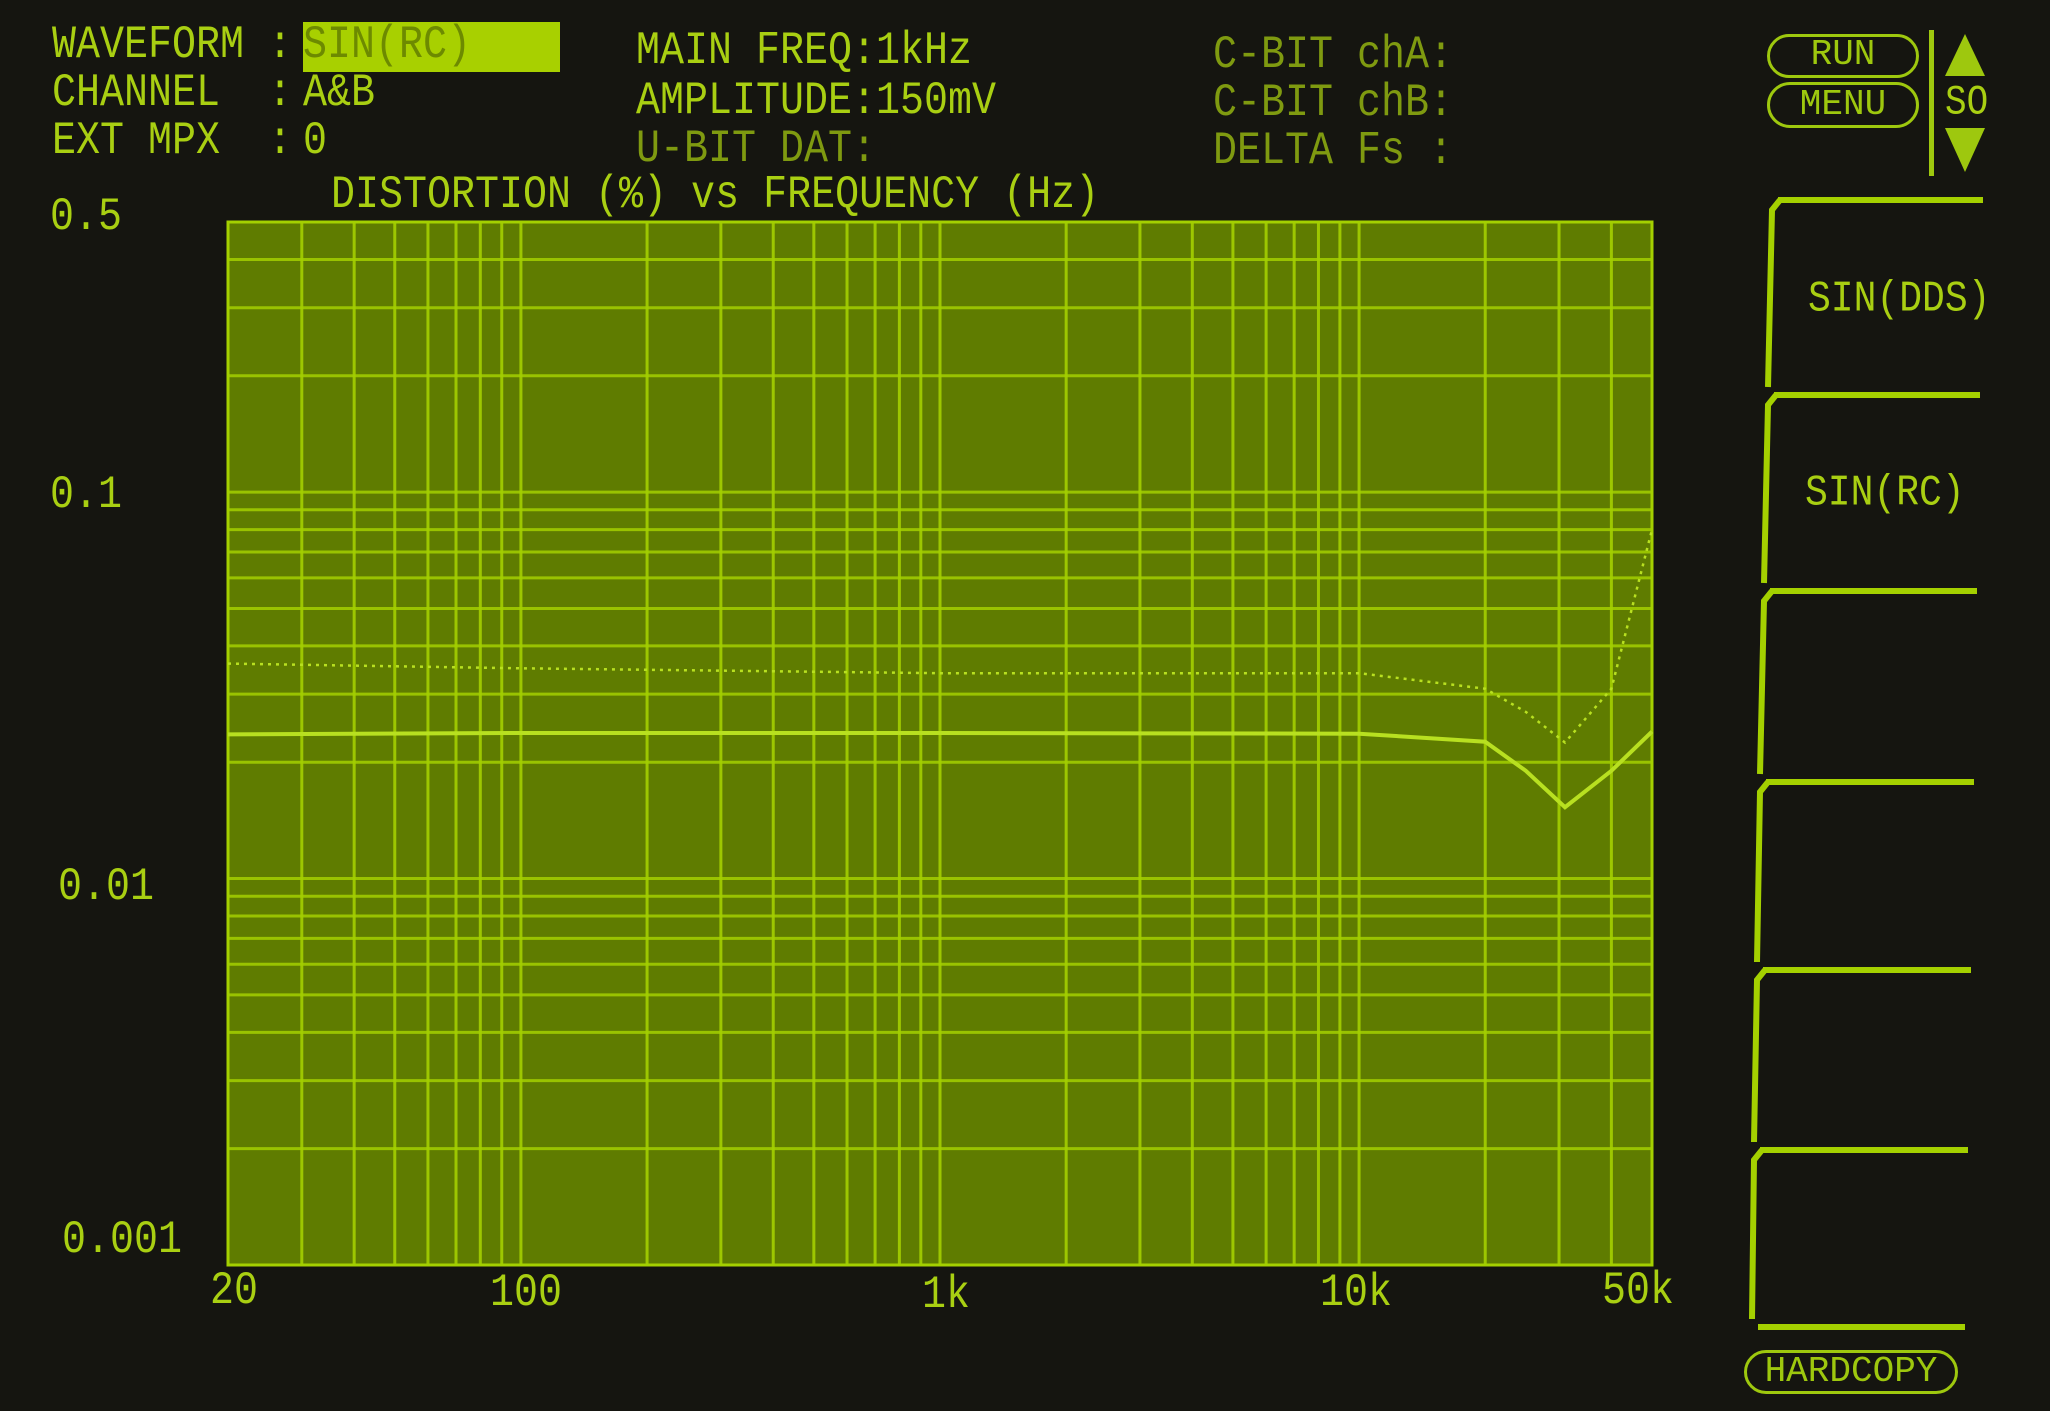 This screenshot has width=2050, height=1411. I want to click on waveform-label: WAVEFORM :, so click(172, 46).